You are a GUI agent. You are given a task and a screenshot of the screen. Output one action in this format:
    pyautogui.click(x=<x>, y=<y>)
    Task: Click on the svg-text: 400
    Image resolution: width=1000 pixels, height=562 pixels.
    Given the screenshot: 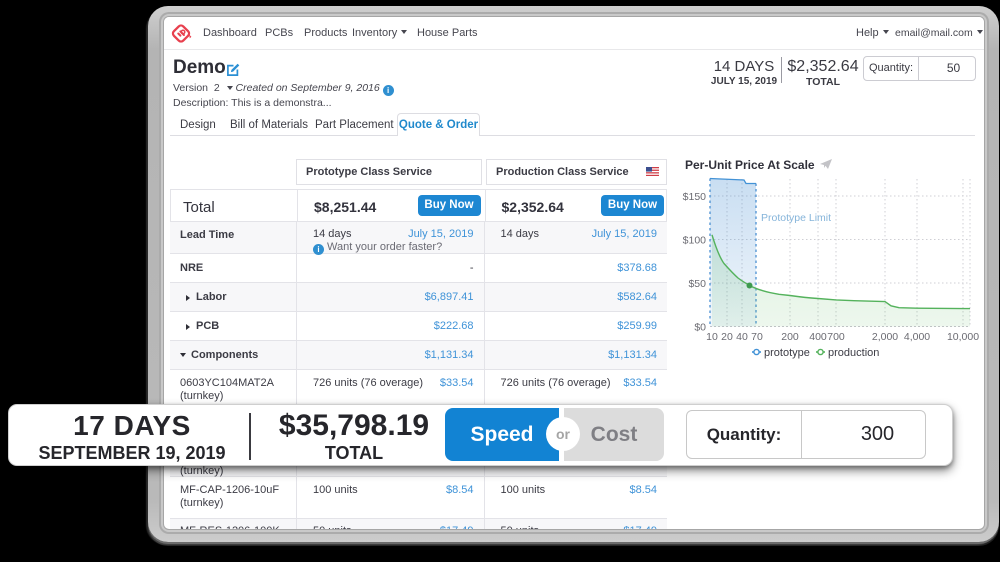 What is the action you would take?
    pyautogui.click(x=818, y=337)
    